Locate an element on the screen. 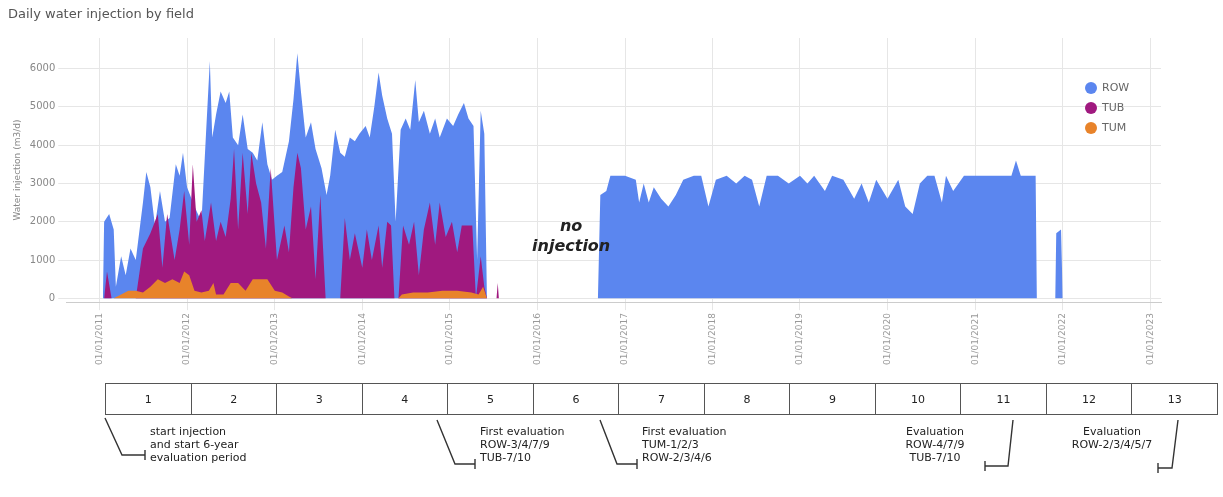 Image resolution: width=1223 pixels, height=497 pixels. y-axis-title: Water injection (m3/d) is located at coordinates (16, 170).